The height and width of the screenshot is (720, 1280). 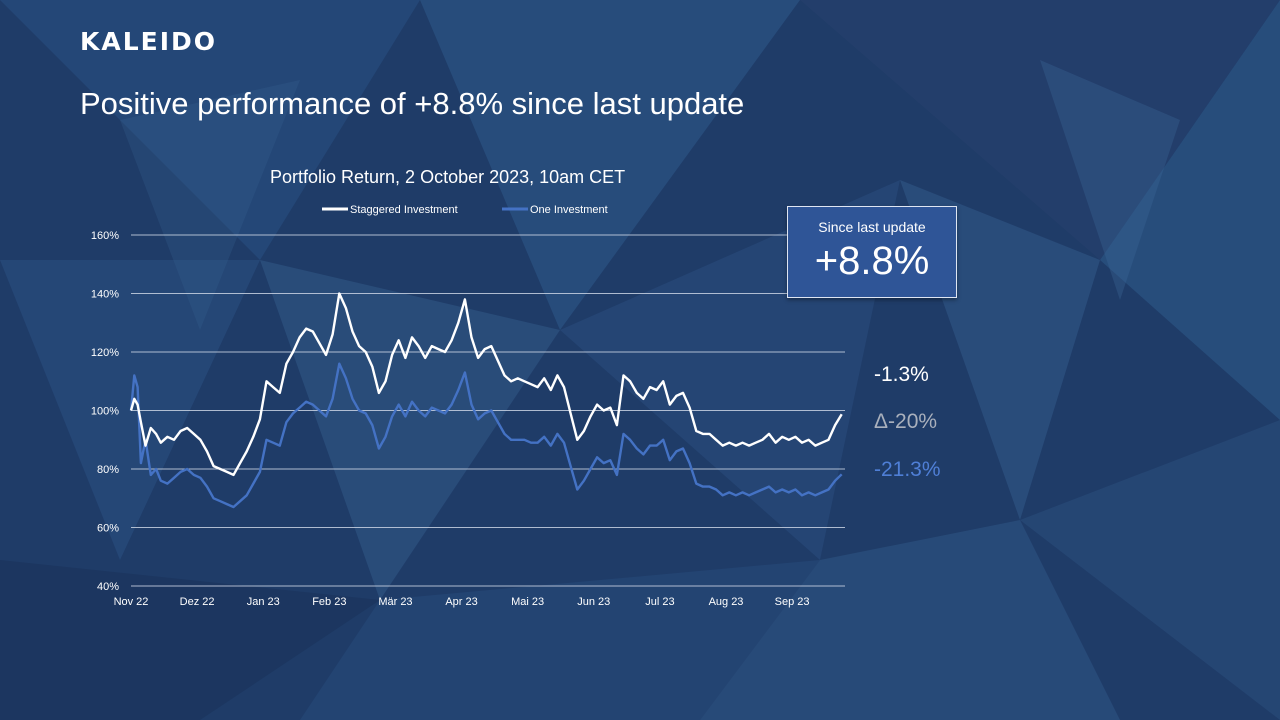 What do you see at coordinates (659, 602) in the screenshot?
I see `x-tick-label: Jul 23` at bounding box center [659, 602].